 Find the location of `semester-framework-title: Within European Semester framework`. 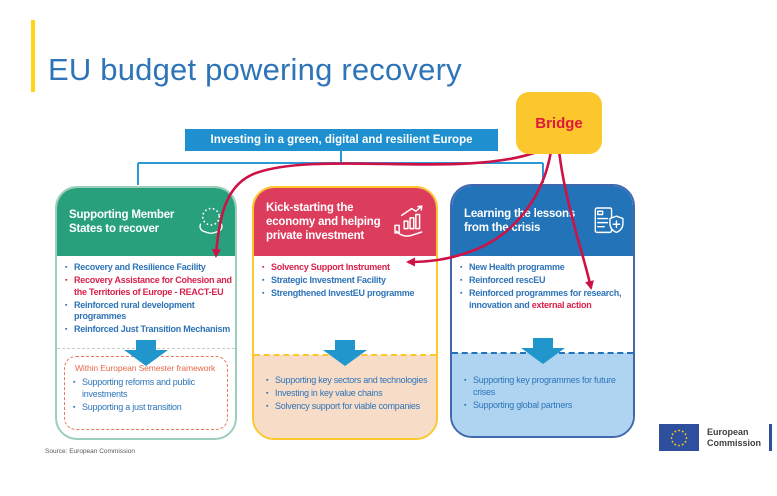

semester-framework-title: Within European Semester framework is located at coordinates (145, 368).